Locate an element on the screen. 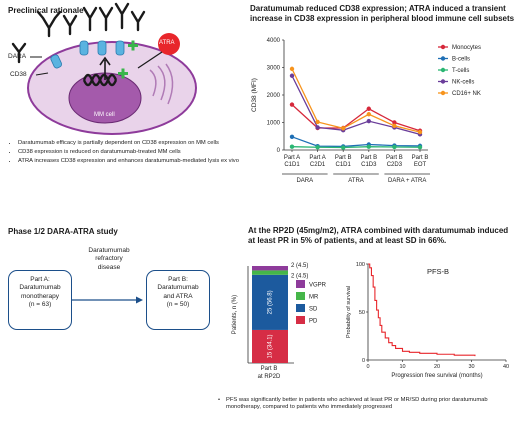 The width and height of the screenshot is (520, 421). y-tick-label: 2000 is located at coordinates (274, 96).